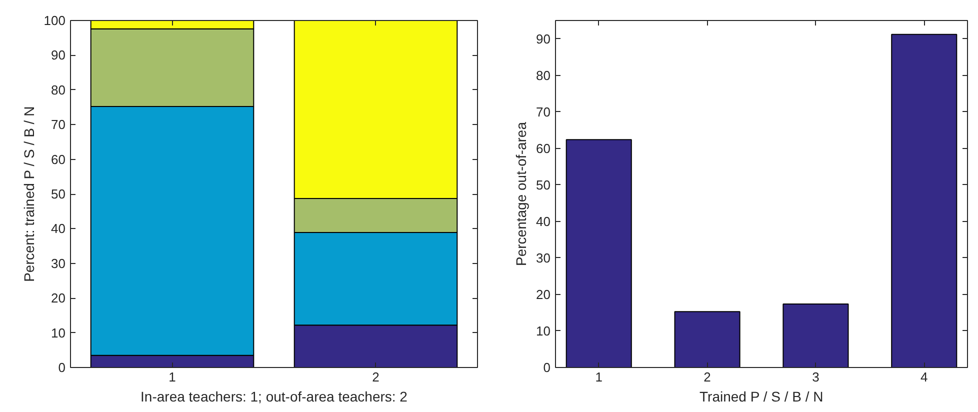 This screenshot has width=978, height=412. Describe the element at coordinates (816, 377) in the screenshot. I see `x-tick-label: 3` at that location.